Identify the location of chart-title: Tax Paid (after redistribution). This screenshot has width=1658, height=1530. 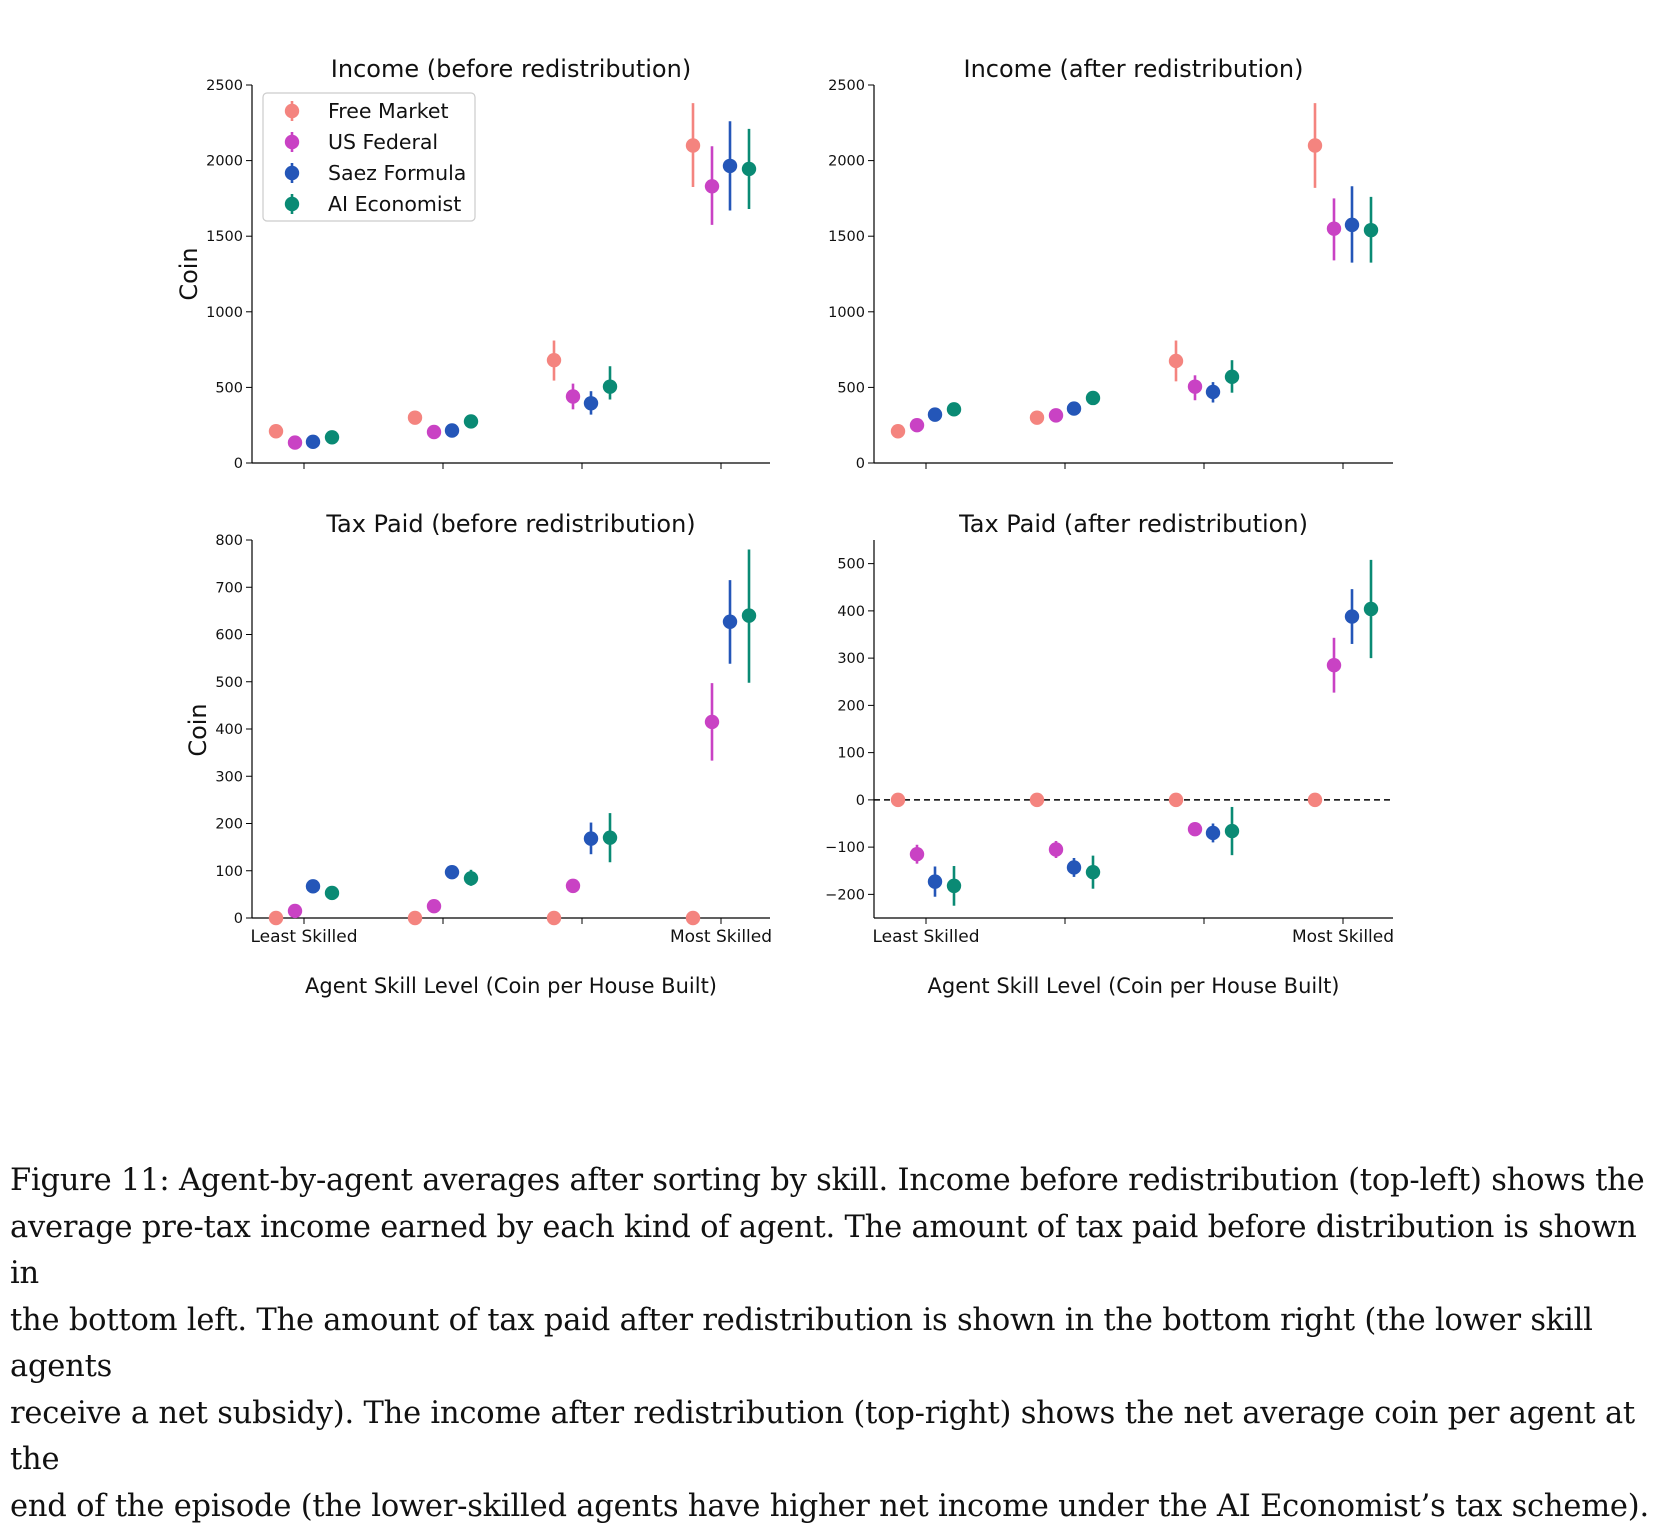
(1133, 524).